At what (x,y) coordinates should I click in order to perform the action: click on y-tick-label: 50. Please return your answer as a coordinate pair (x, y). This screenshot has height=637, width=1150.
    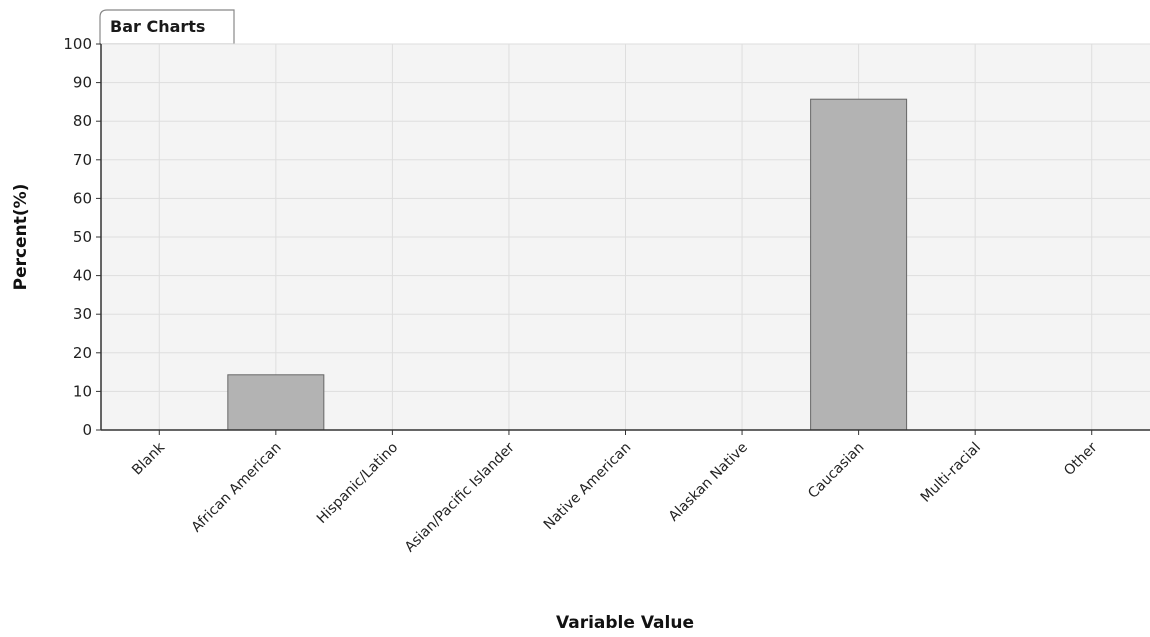
    Looking at the image, I should click on (82, 237).